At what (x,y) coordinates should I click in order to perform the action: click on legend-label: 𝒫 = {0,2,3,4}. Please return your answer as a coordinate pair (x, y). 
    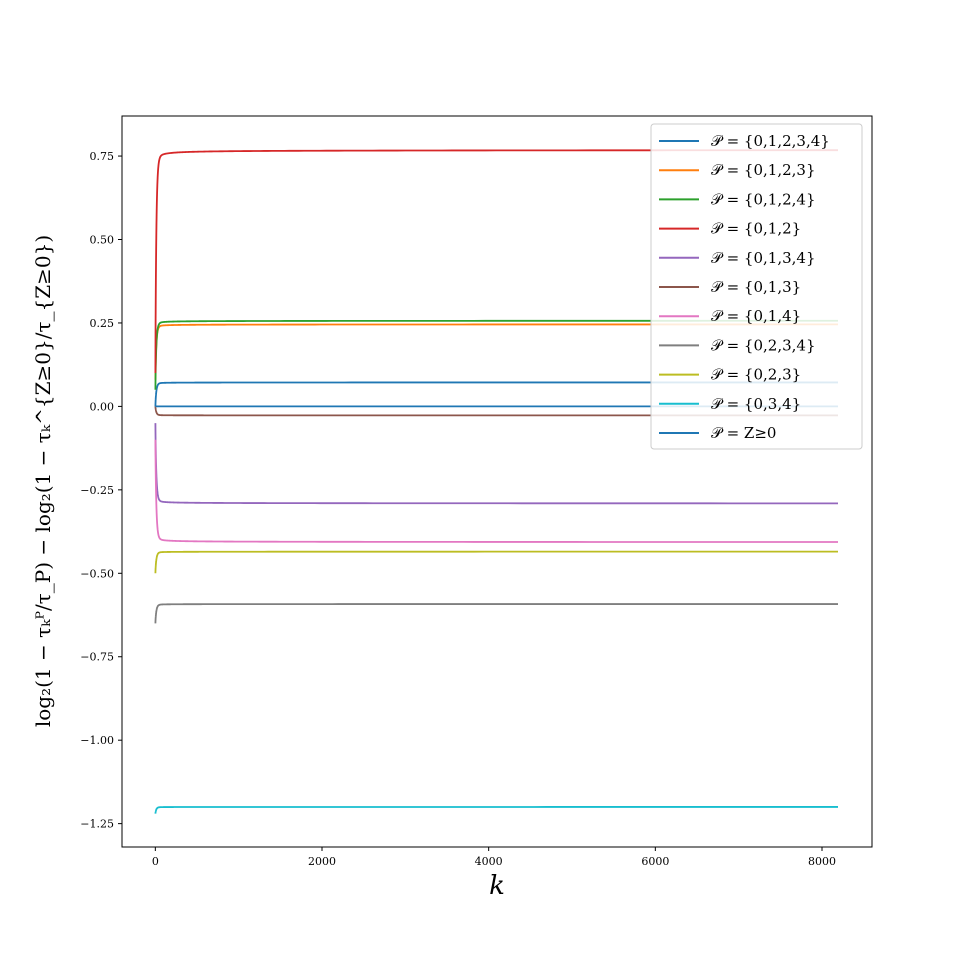
    Looking at the image, I should click on (763, 345).